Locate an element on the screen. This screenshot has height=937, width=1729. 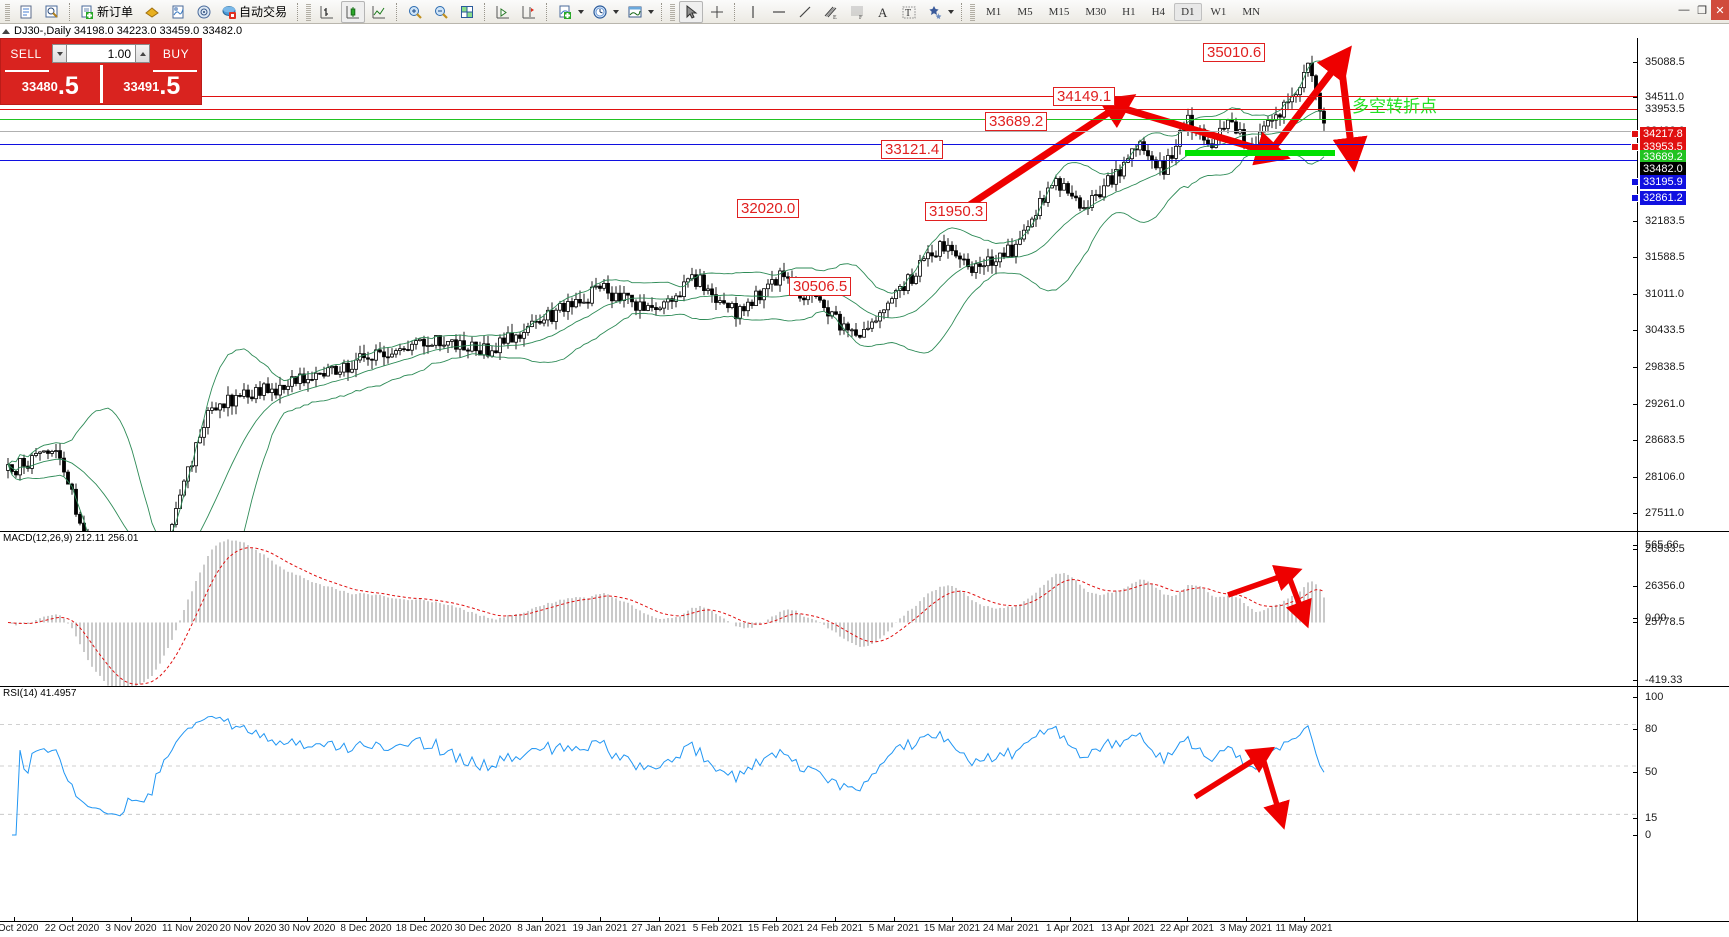
y-tick-label: 32183.5 is located at coordinates (1665, 221).